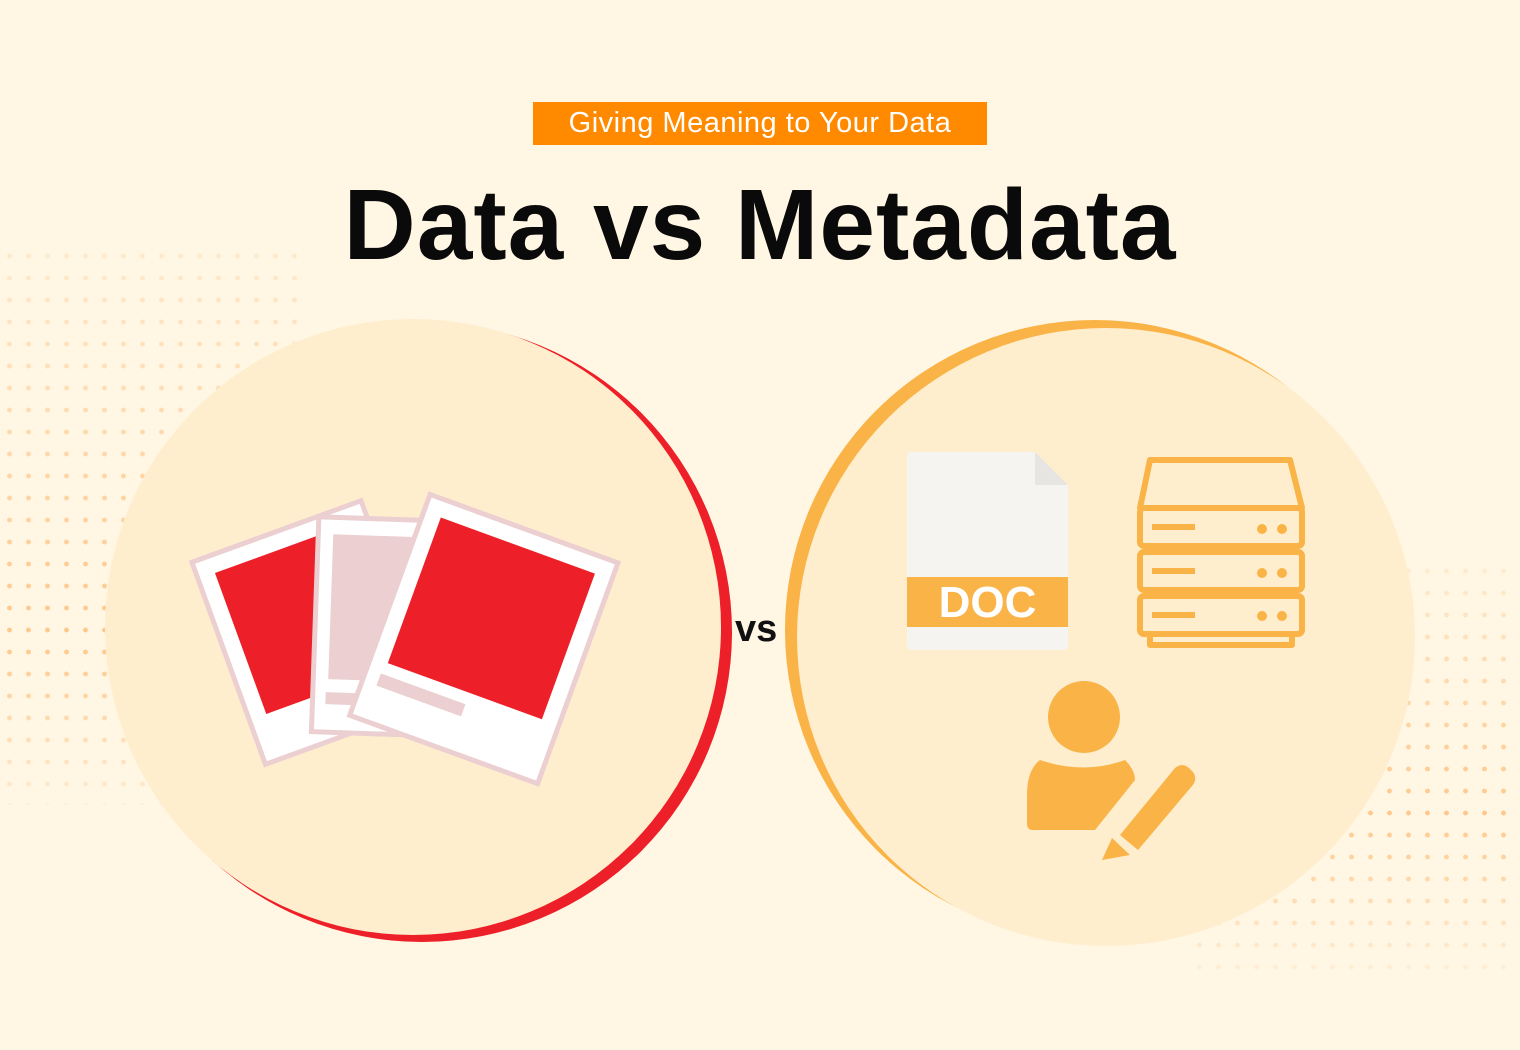  What do you see at coordinates (760, 225) in the screenshot?
I see `page-title: Data vs Metadata` at bounding box center [760, 225].